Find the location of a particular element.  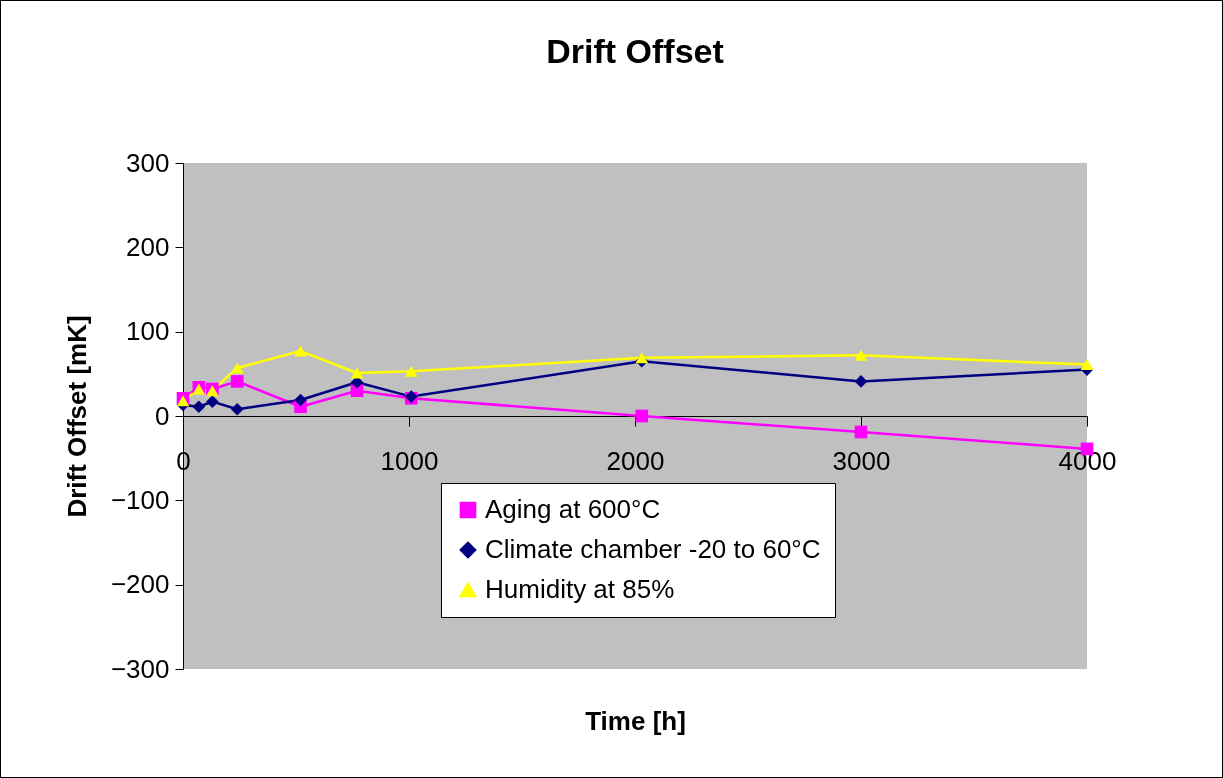

legend-label: Aging at 600°C is located at coordinates (573, 509).